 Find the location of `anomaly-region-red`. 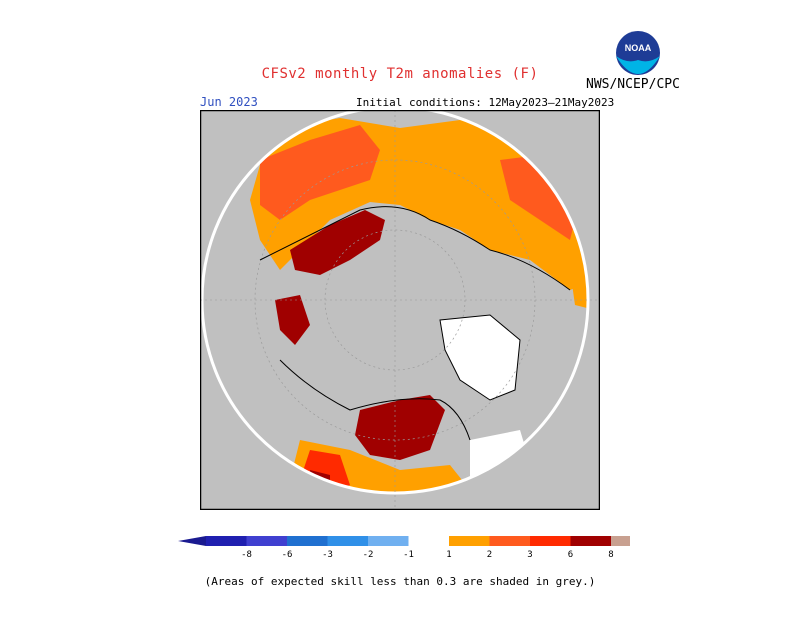

anomaly-region-red is located at coordinates (320, 172).